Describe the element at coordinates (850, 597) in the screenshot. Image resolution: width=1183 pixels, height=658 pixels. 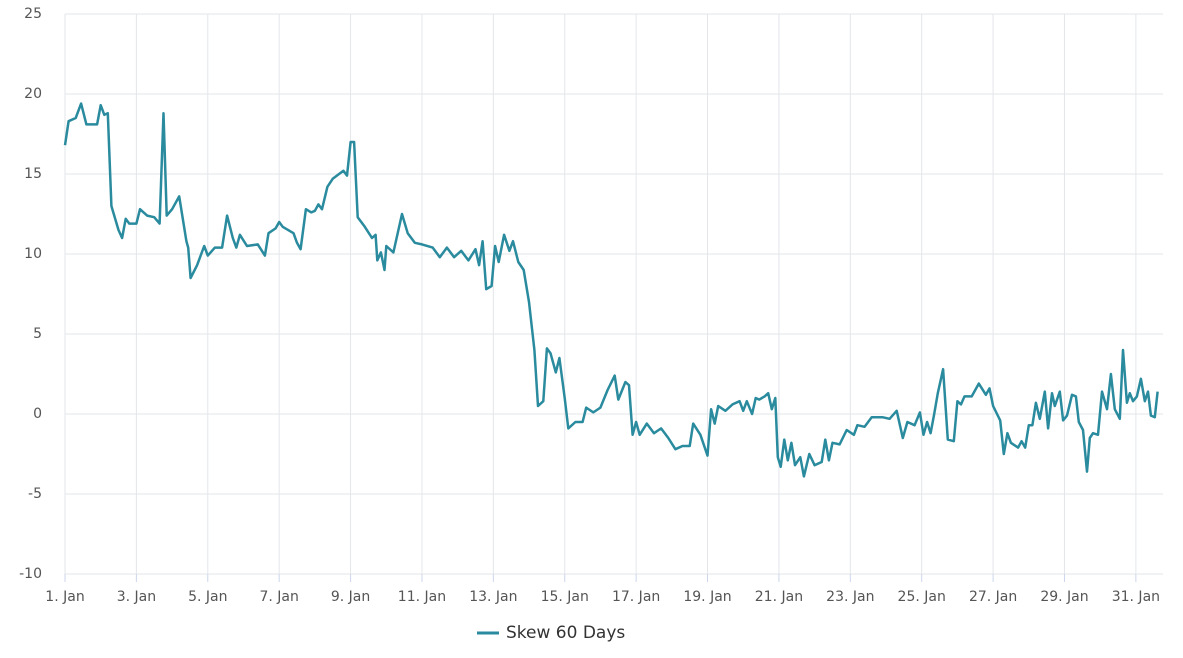
I see `x-tick-label: 23. Jan` at that location.